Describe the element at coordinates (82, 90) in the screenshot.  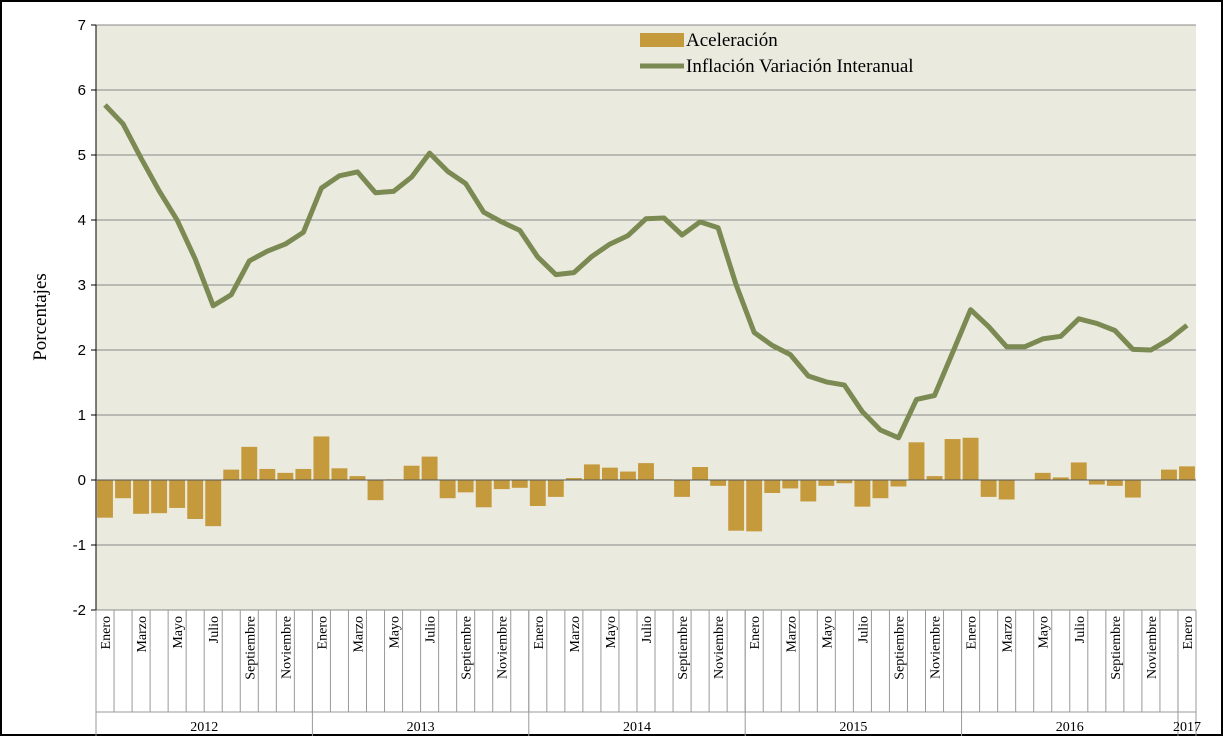
I see `y-tick-label: 6` at that location.